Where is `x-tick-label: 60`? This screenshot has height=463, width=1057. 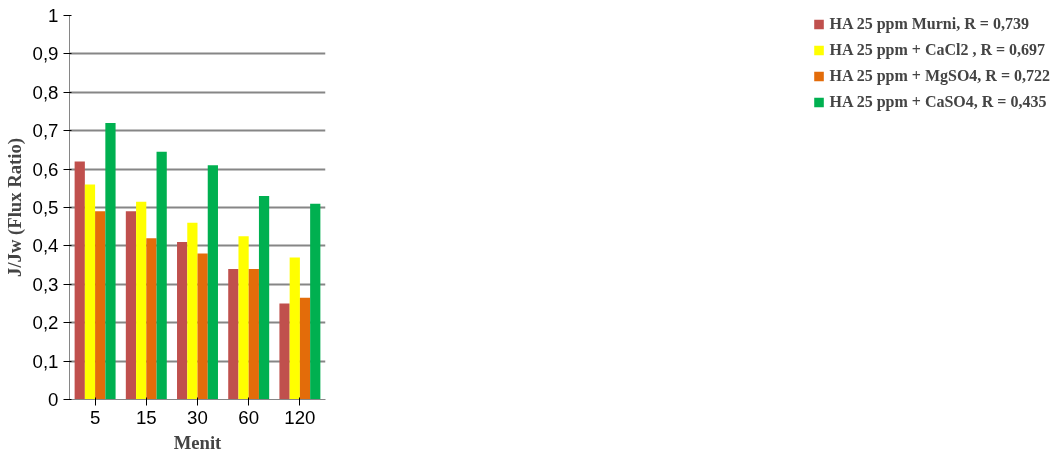 x-tick-label: 60 is located at coordinates (249, 417).